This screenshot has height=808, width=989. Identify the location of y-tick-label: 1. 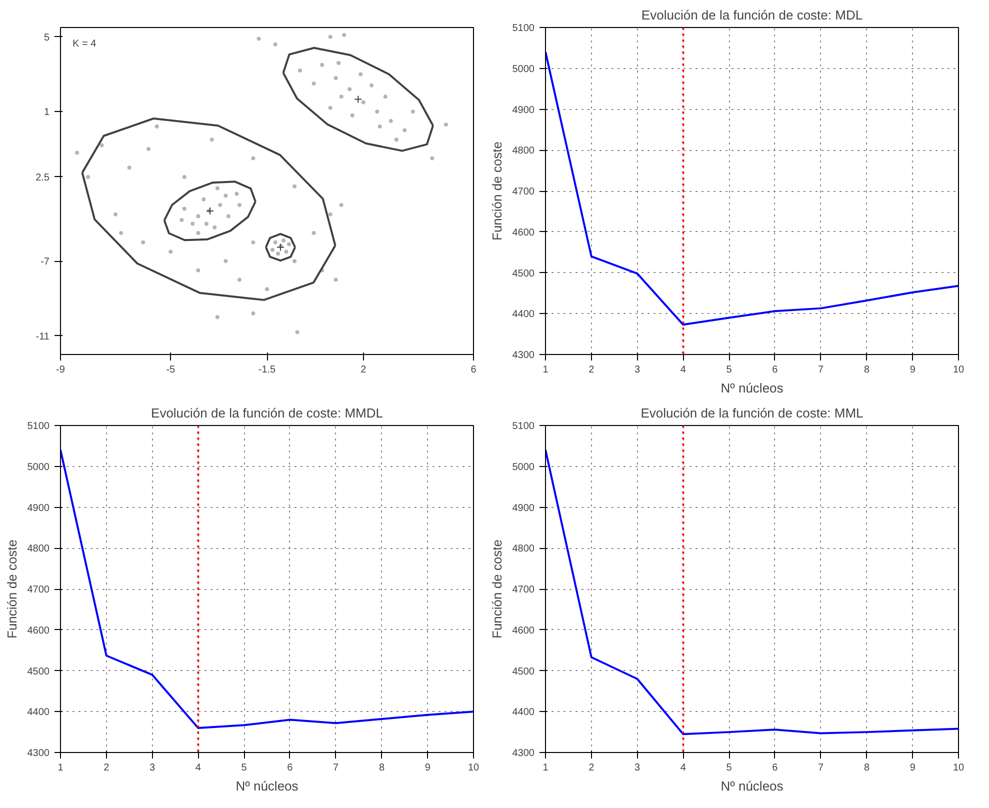
(47, 112).